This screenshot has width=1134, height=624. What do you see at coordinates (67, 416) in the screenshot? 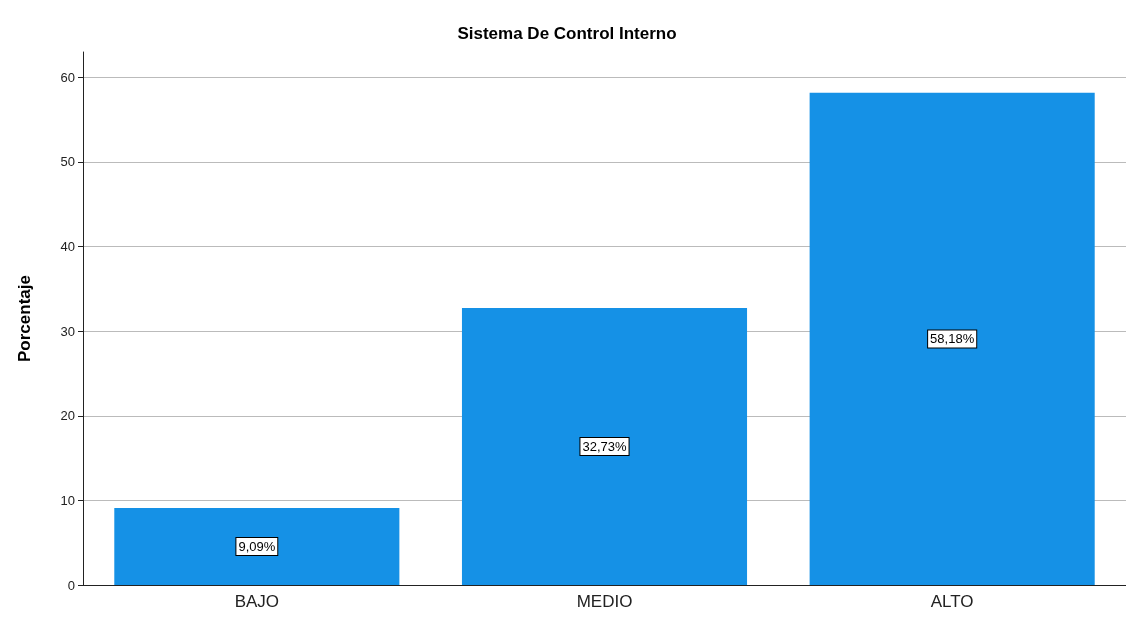
I see `y-tick-label: 20` at bounding box center [67, 416].